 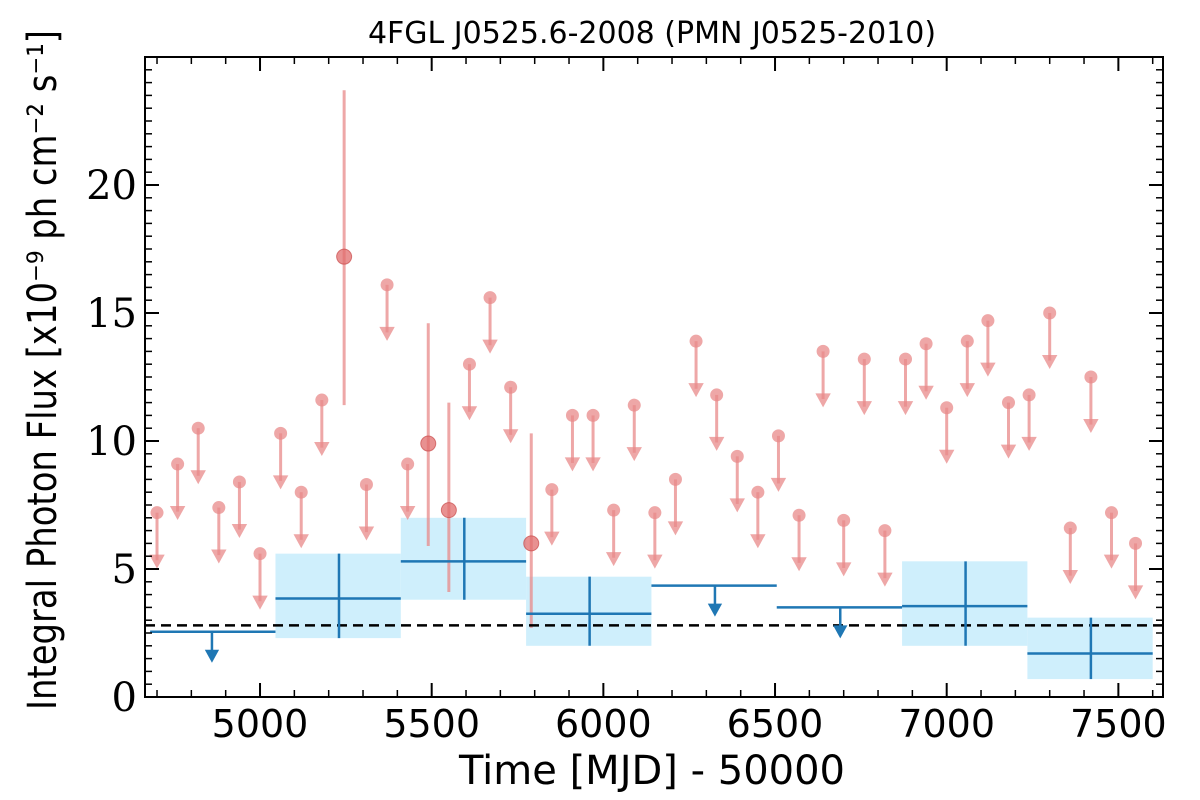 I want to click on x-tick-label: 5500, so click(x=431, y=724).